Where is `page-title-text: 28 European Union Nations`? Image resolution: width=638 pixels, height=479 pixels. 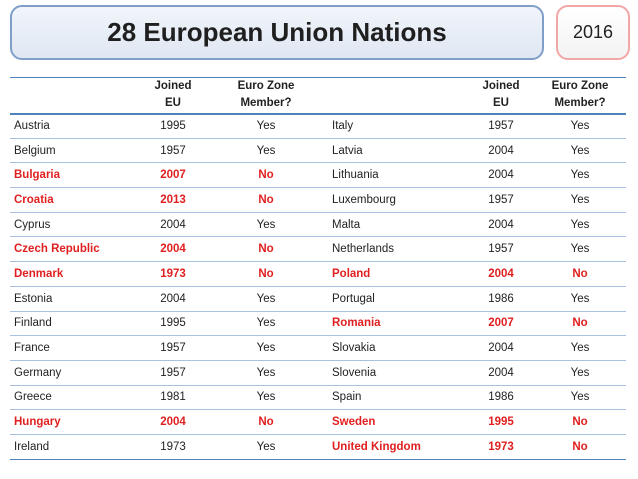 page-title-text: 28 European Union Nations is located at coordinates (277, 32).